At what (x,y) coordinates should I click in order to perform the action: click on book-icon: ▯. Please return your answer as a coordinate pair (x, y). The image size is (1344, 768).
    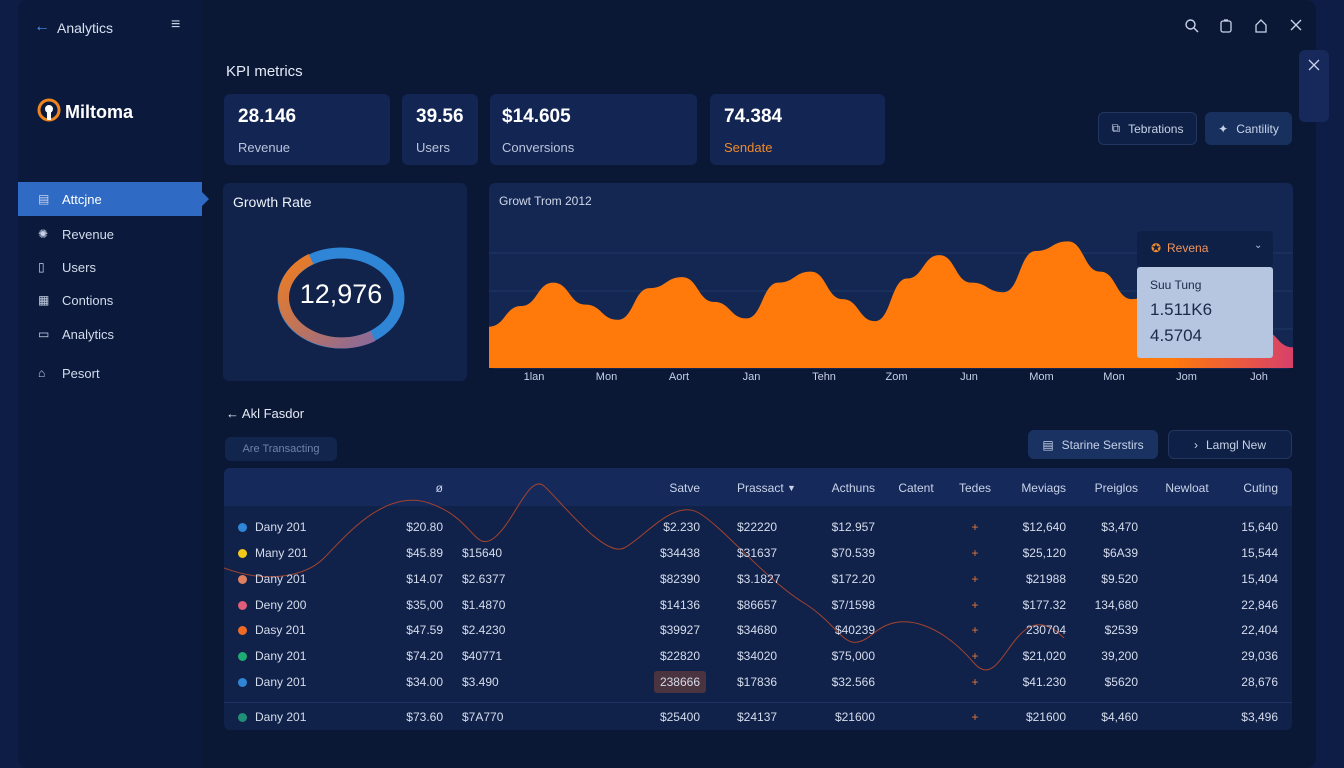
    Looking at the image, I should click on (41, 267).